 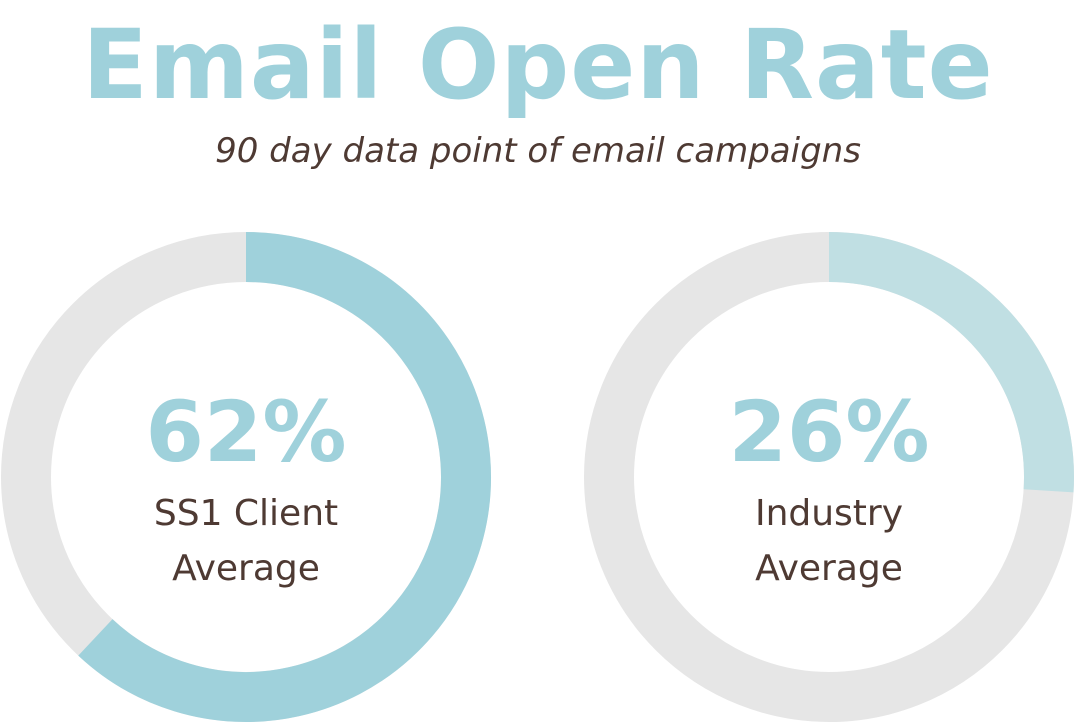 I want to click on donut-percent-2: 26%, so click(x=828, y=432).